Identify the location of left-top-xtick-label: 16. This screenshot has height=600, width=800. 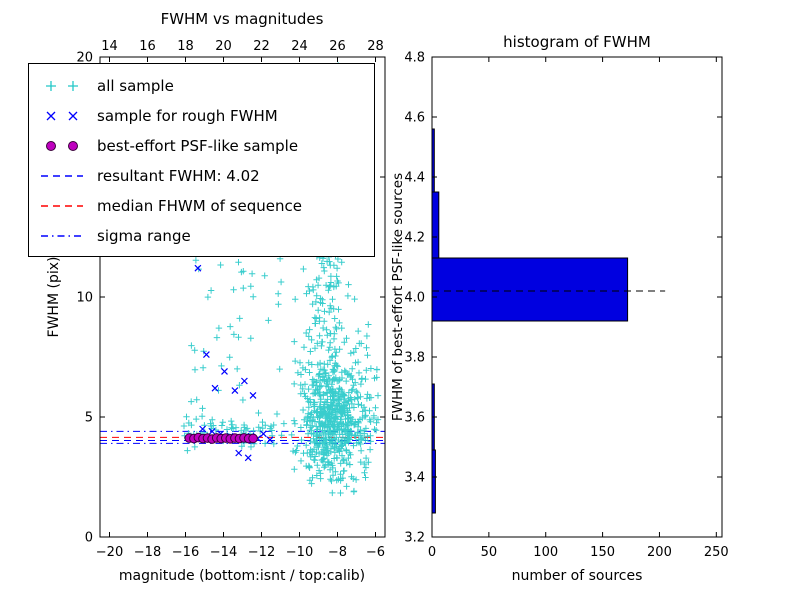
(147, 46).